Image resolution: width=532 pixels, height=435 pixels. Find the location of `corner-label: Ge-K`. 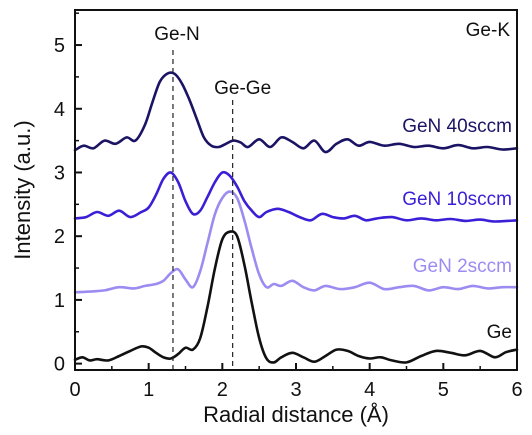

corner-label: Ge-K is located at coordinates (488, 30).